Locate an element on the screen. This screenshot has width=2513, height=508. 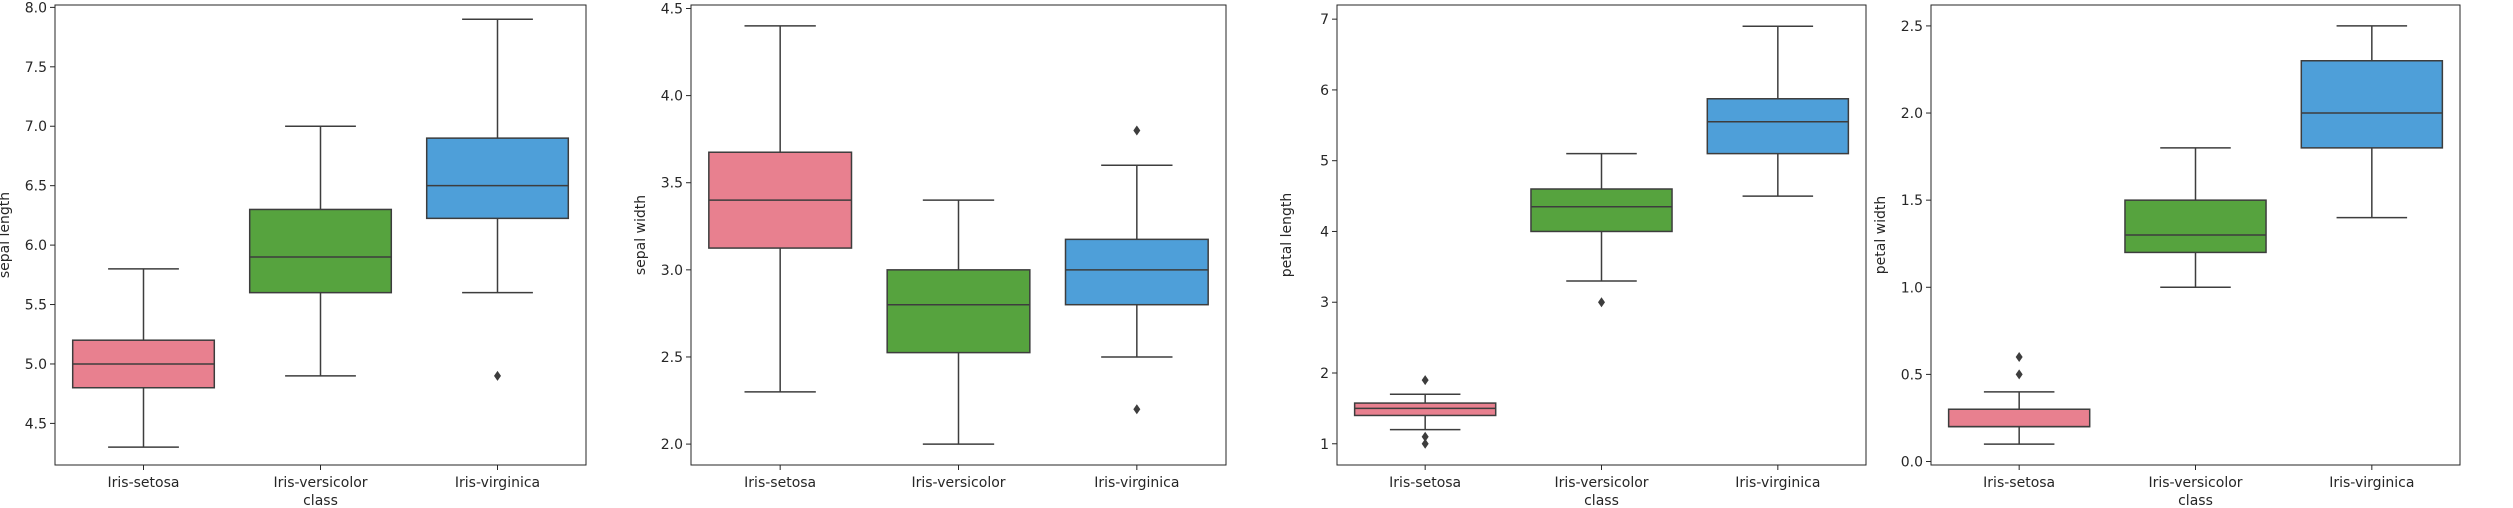
y-tick-label: 1.5 is located at coordinates (1912, 201).